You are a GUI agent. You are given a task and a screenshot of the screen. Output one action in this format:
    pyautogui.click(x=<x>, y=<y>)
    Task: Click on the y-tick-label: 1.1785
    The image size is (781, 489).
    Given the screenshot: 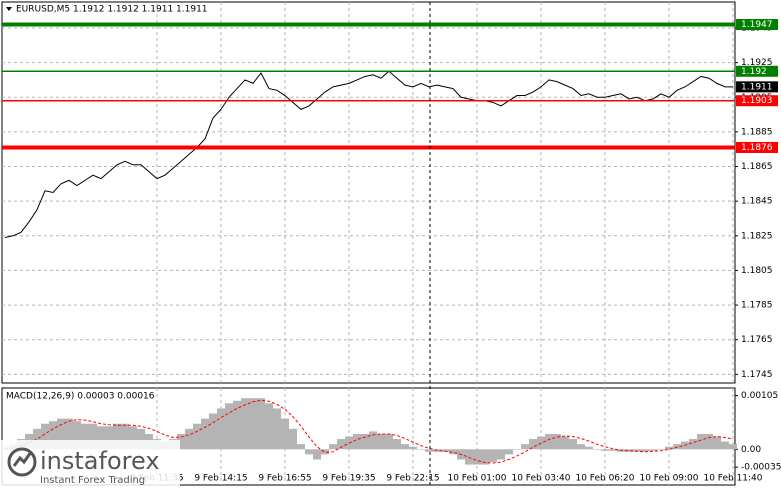 What is the action you would take?
    pyautogui.click(x=757, y=306)
    